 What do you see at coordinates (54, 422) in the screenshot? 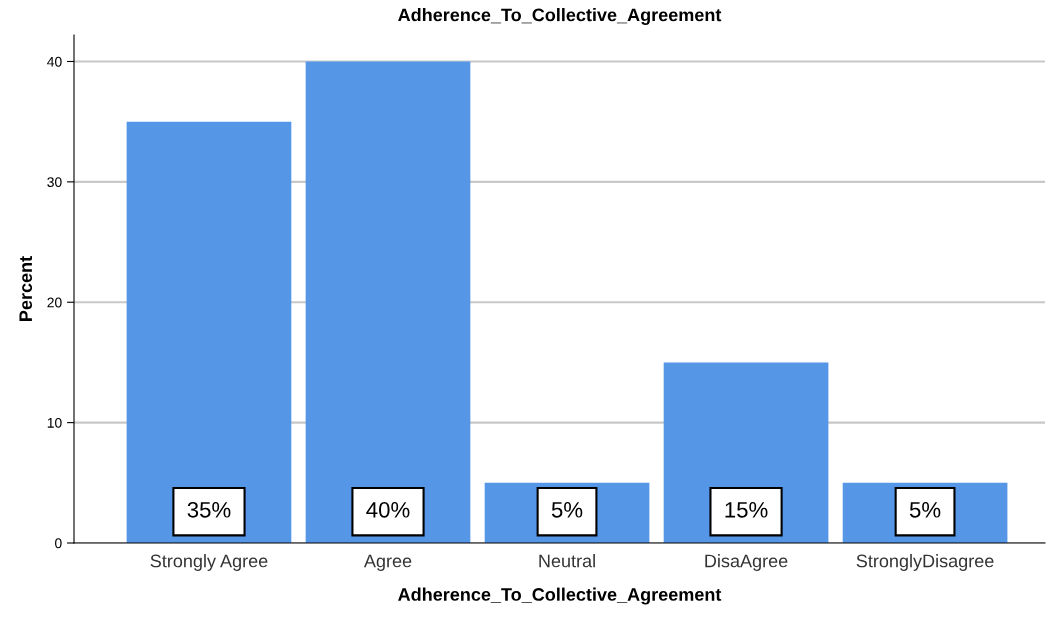
I see `y-tick-label: 10` at bounding box center [54, 422].